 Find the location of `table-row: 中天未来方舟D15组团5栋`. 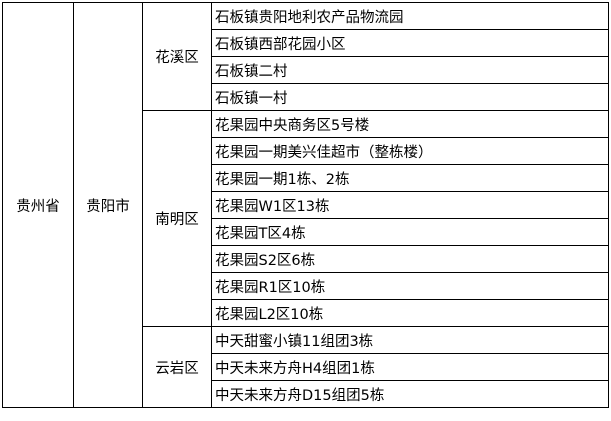

table-row: 中天未来方舟D15组团5栋 is located at coordinates (306, 394).